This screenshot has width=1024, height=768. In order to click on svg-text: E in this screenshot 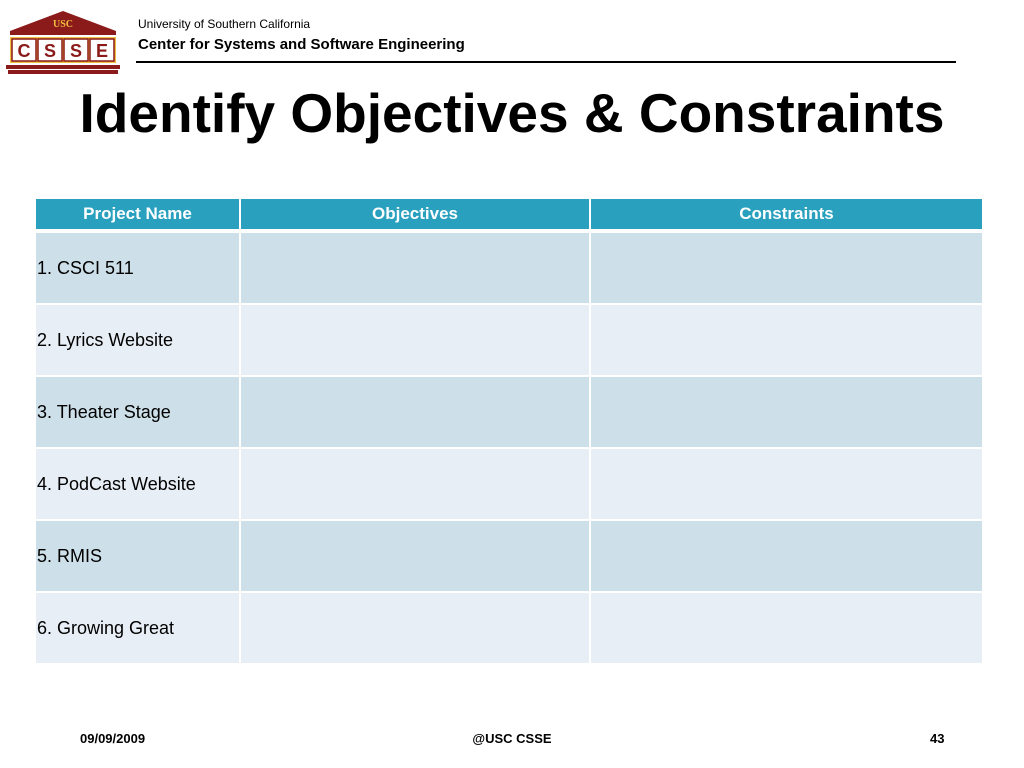, I will do `click(102, 51)`.